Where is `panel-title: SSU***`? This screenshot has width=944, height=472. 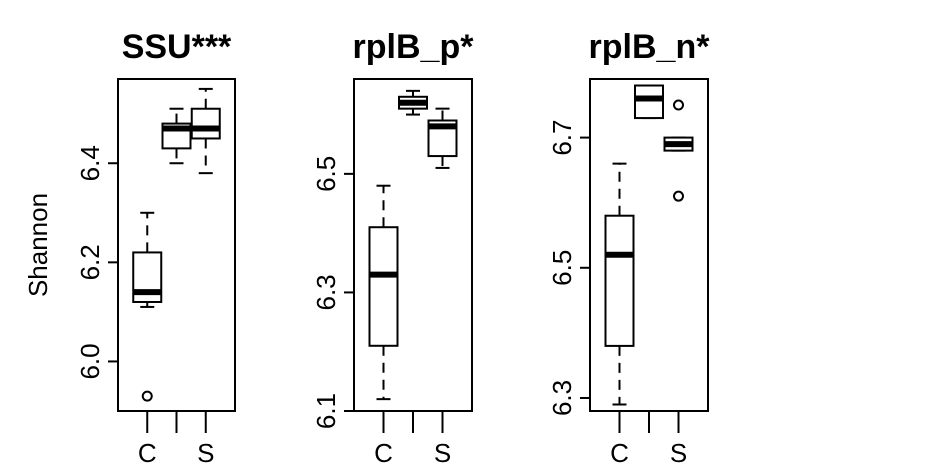 panel-title: SSU*** is located at coordinates (177, 47).